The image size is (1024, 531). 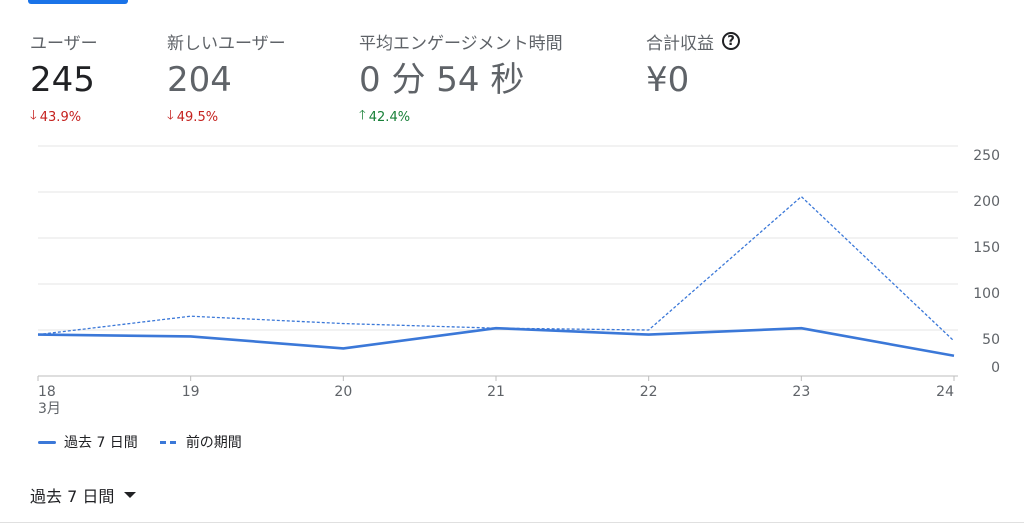 What do you see at coordinates (801, 392) in the screenshot?
I see `x-tick-label: 23` at bounding box center [801, 392].